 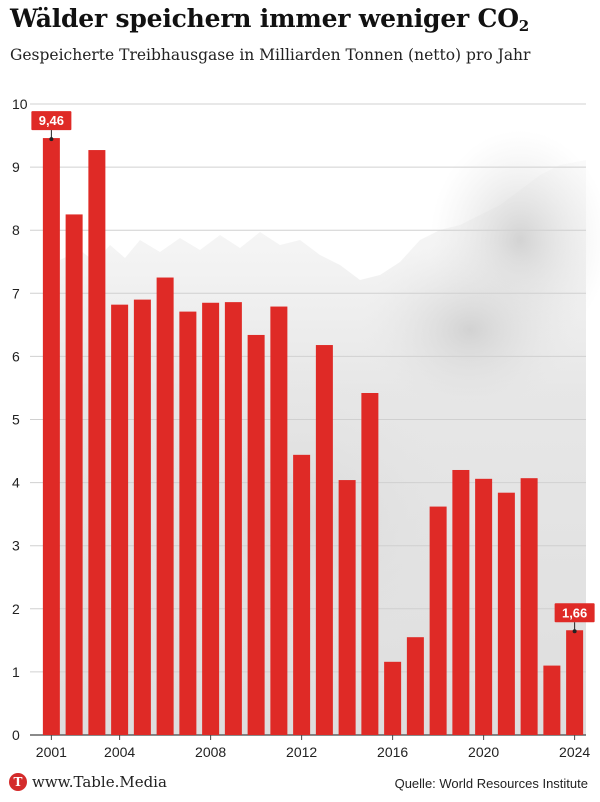 I want to click on x-tick-label: 2020, so click(x=483, y=752).